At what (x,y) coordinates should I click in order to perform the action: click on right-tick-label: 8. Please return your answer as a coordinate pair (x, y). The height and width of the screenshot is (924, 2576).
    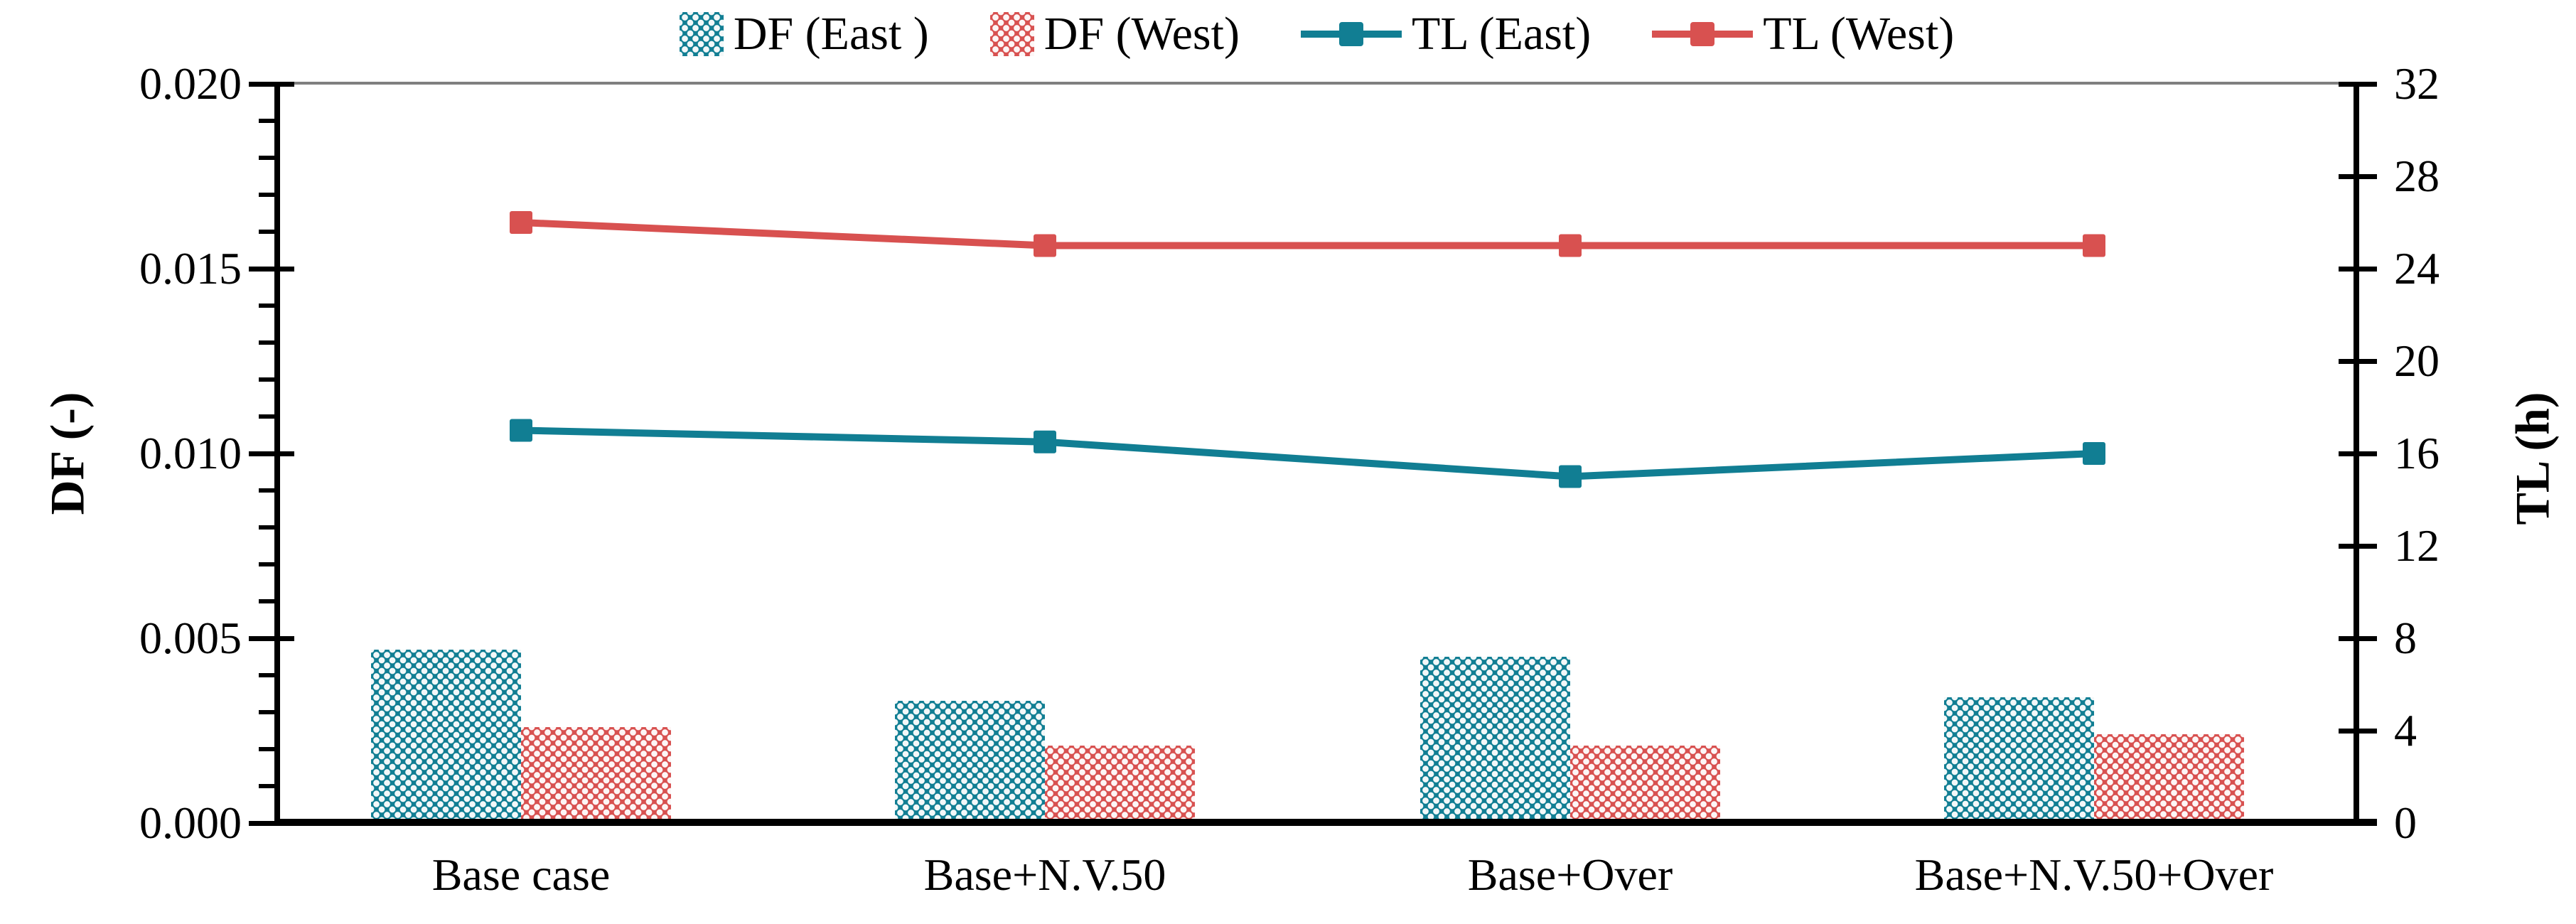
    Looking at the image, I should click on (2405, 638).